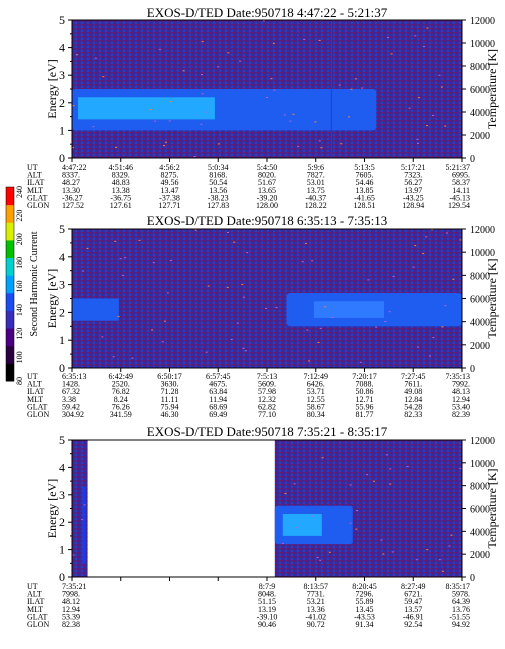 This screenshot has width=505, height=649. Describe the element at coordinates (218, 197) in the screenshot. I see `aux-cell: -38.23` at that location.